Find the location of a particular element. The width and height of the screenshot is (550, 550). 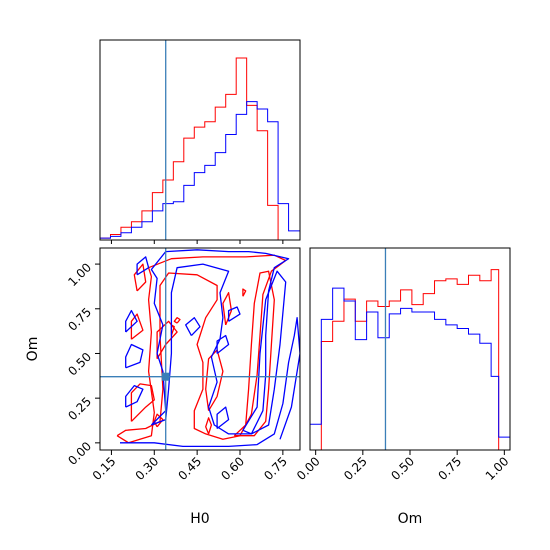

x-axis-label: H0 is located at coordinates (199, 519).